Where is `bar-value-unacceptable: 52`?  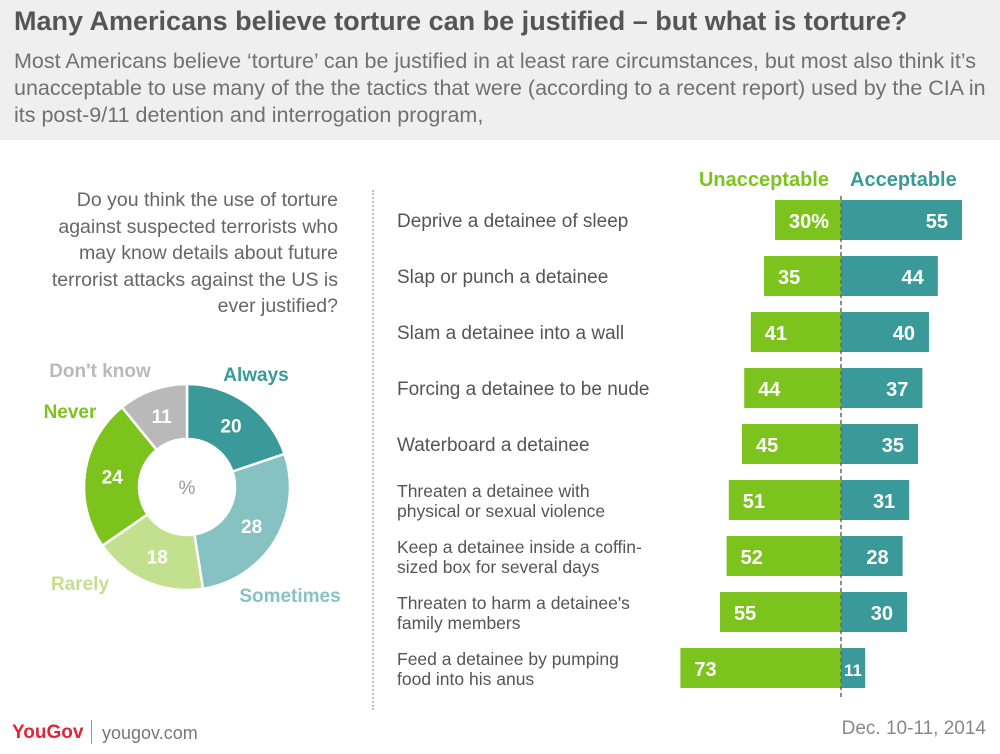
bar-value-unacceptable: 52 is located at coordinates (752, 558).